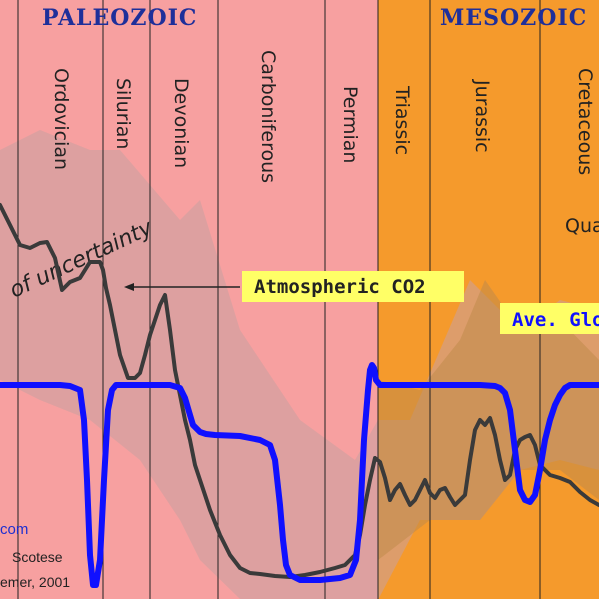 The image size is (599, 599). Describe the element at coordinates (123, 113) in the screenshot. I see `period-label-silurian: Silurian` at that location.